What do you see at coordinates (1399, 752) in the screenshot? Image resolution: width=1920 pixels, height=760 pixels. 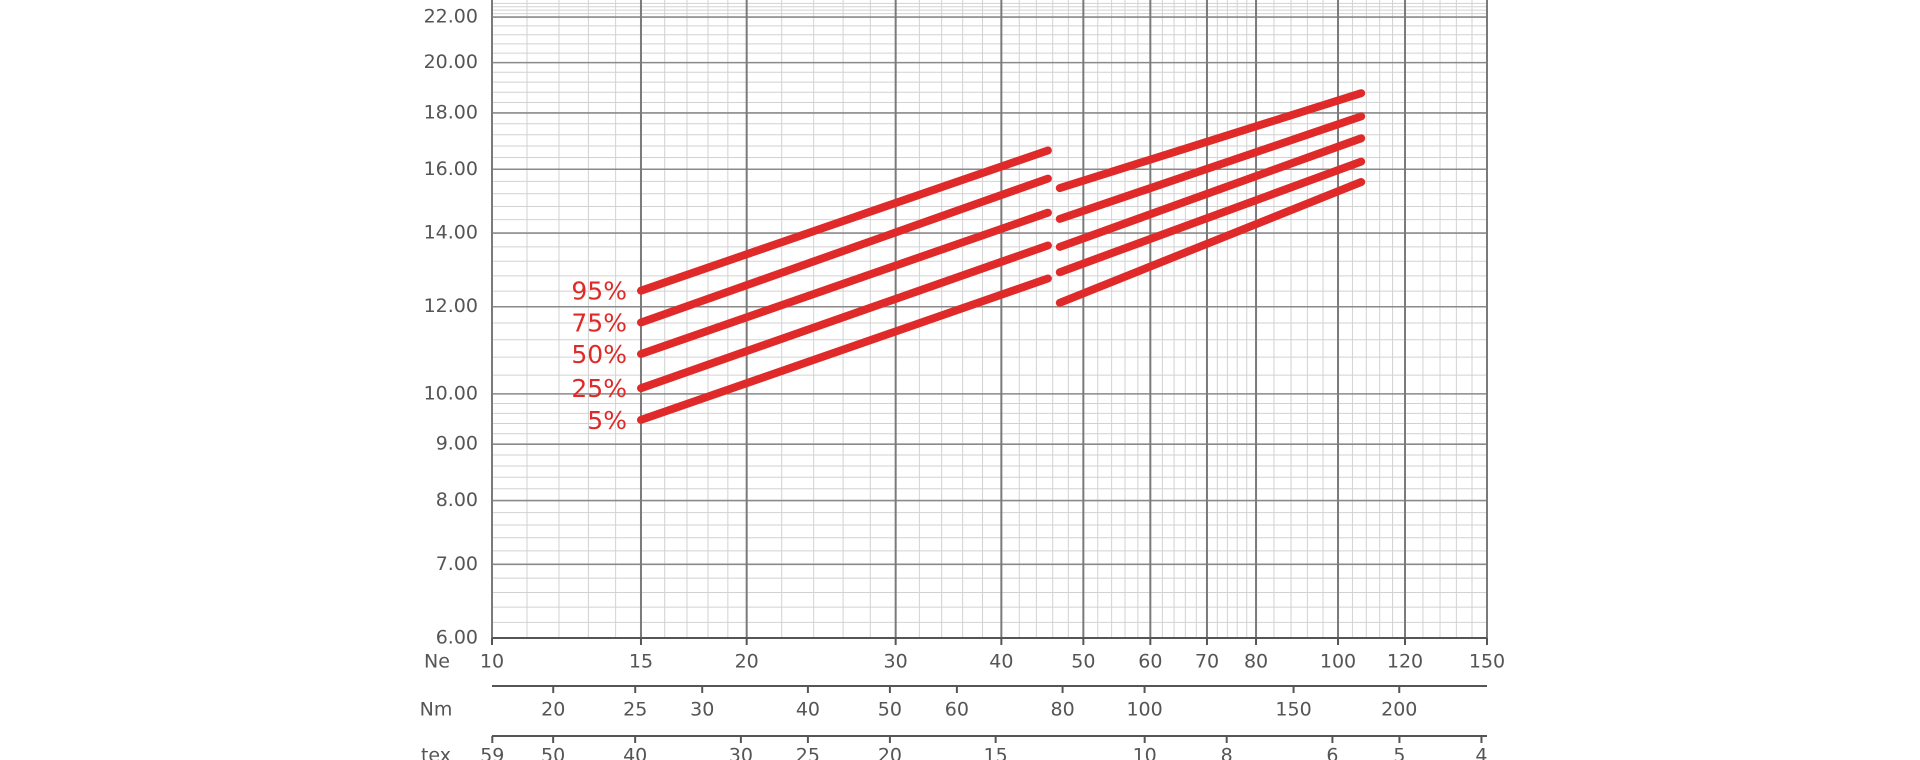 I see `secondary-tick-label: 5` at bounding box center [1399, 752].